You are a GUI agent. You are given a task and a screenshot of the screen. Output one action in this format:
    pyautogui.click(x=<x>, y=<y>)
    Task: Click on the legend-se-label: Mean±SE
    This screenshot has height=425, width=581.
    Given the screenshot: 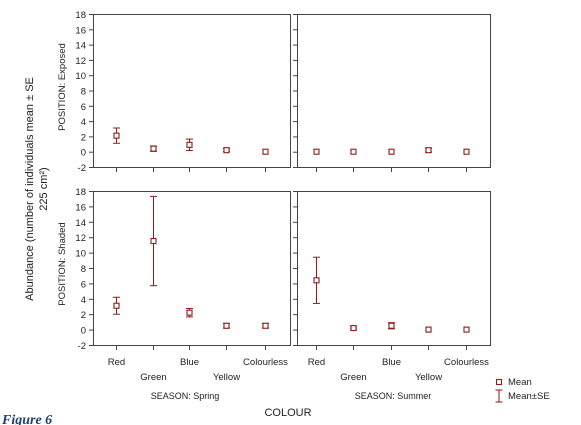 What is the action you would take?
    pyautogui.click(x=529, y=396)
    